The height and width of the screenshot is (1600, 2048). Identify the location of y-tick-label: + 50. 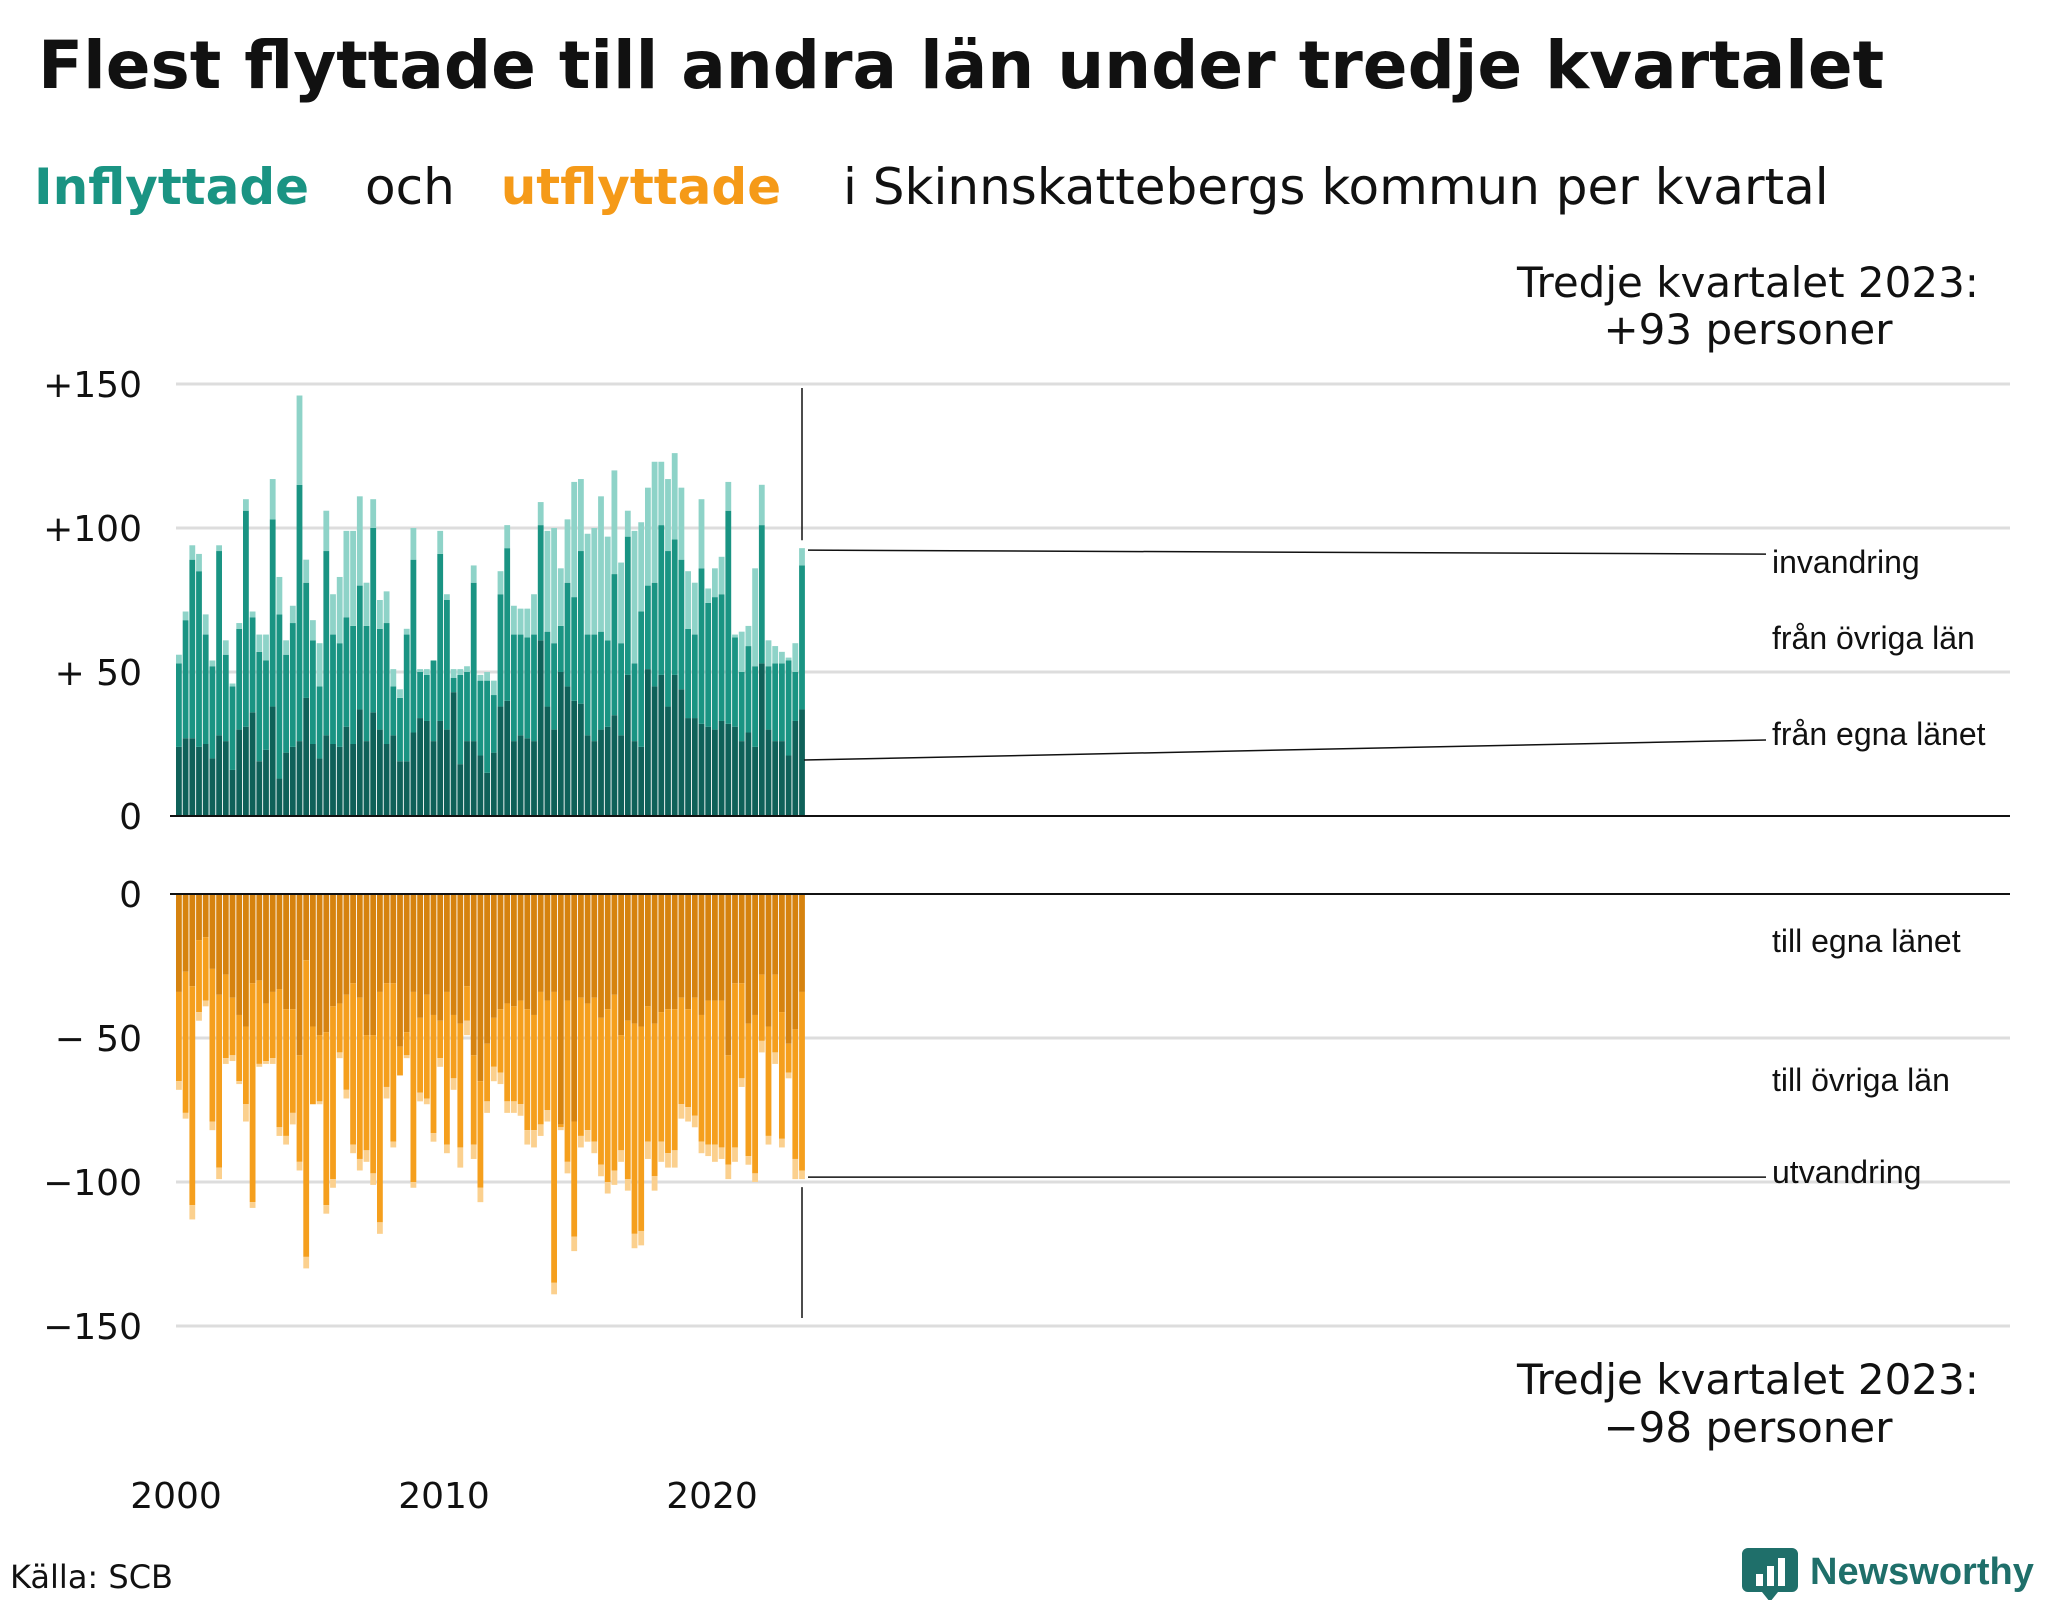
(98, 673).